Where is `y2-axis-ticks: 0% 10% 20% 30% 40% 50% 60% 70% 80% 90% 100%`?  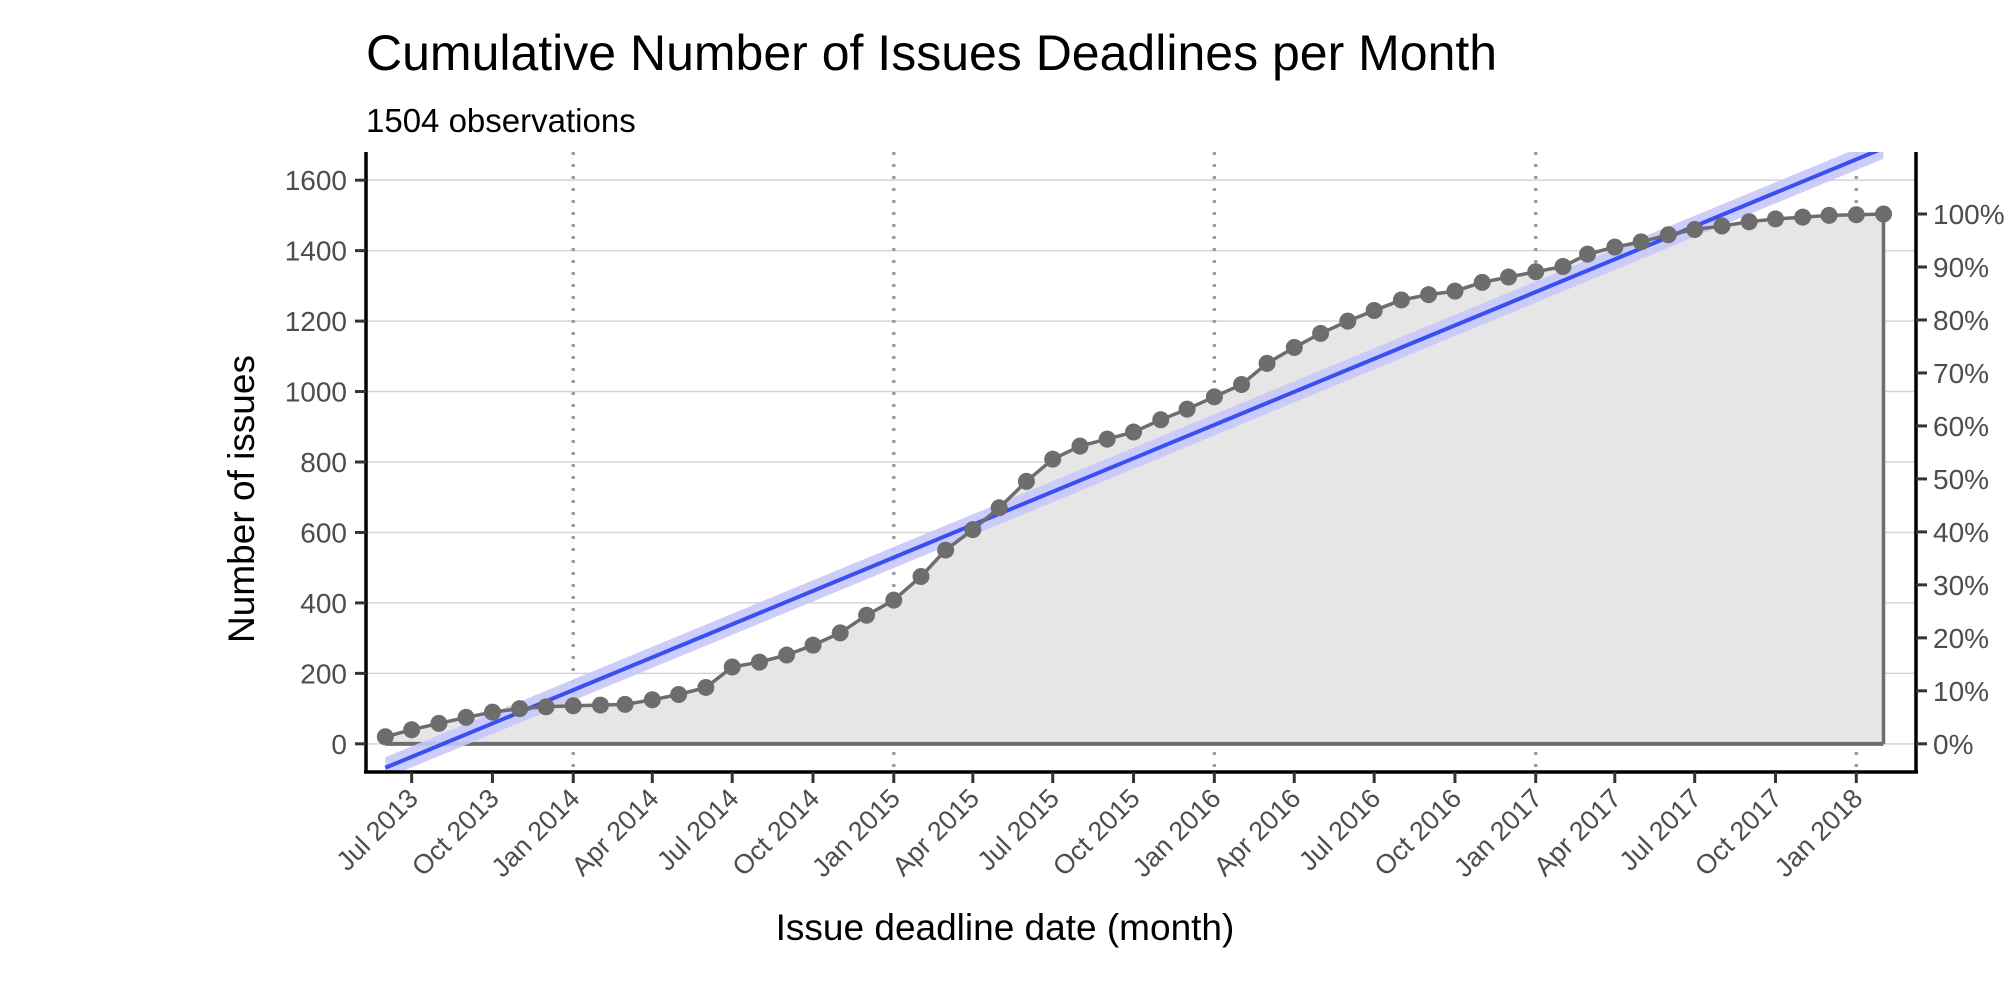
y2-axis-ticks: 0% 10% 20% 30% 40% 50% 60% 70% 80% 90% 100% is located at coordinates (1960, 479).